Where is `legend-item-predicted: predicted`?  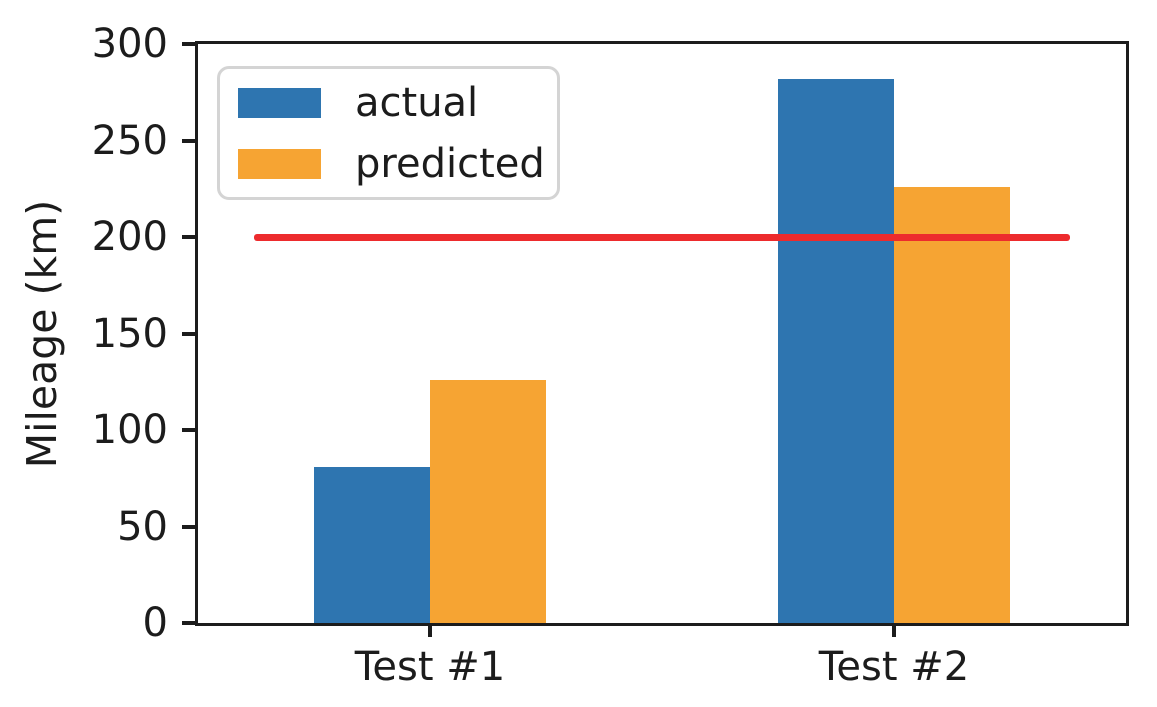
legend-item-predicted: predicted is located at coordinates (391, 163).